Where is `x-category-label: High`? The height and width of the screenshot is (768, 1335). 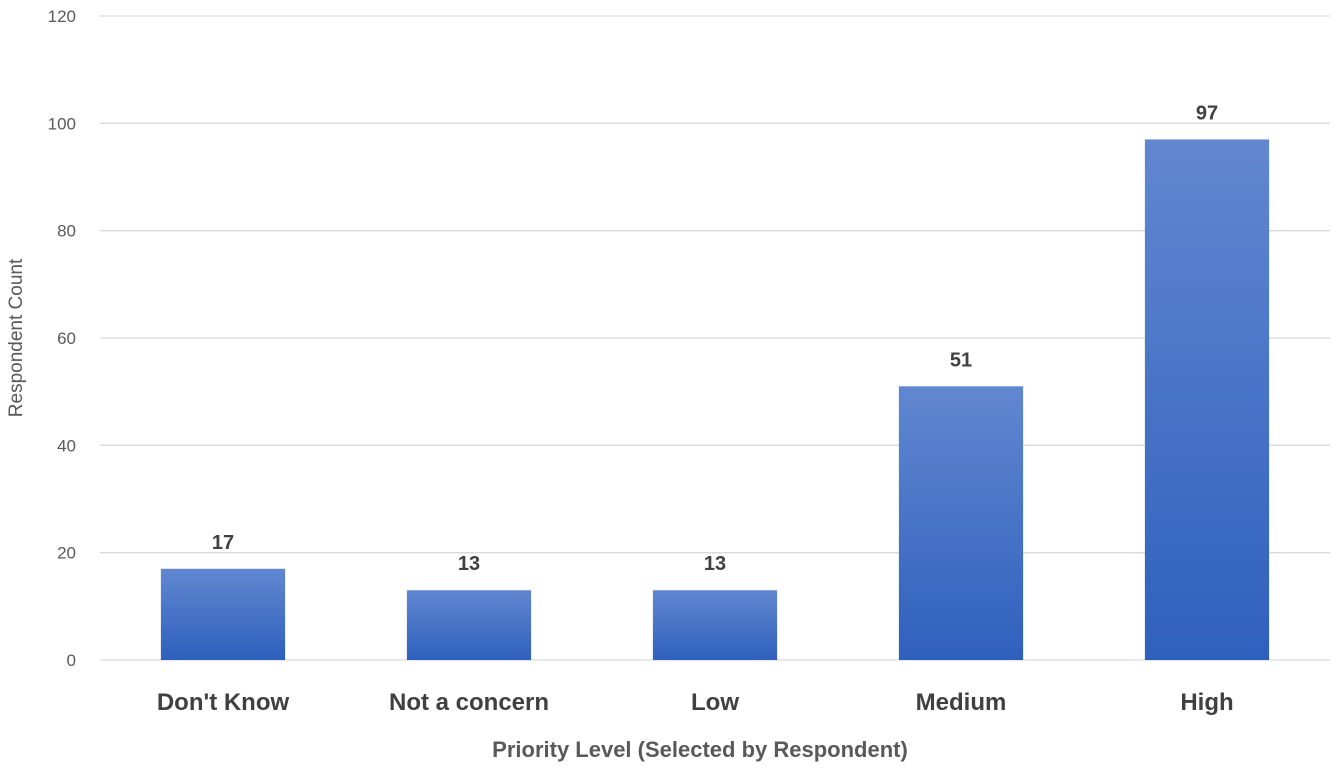
x-category-label: High is located at coordinates (1206, 702).